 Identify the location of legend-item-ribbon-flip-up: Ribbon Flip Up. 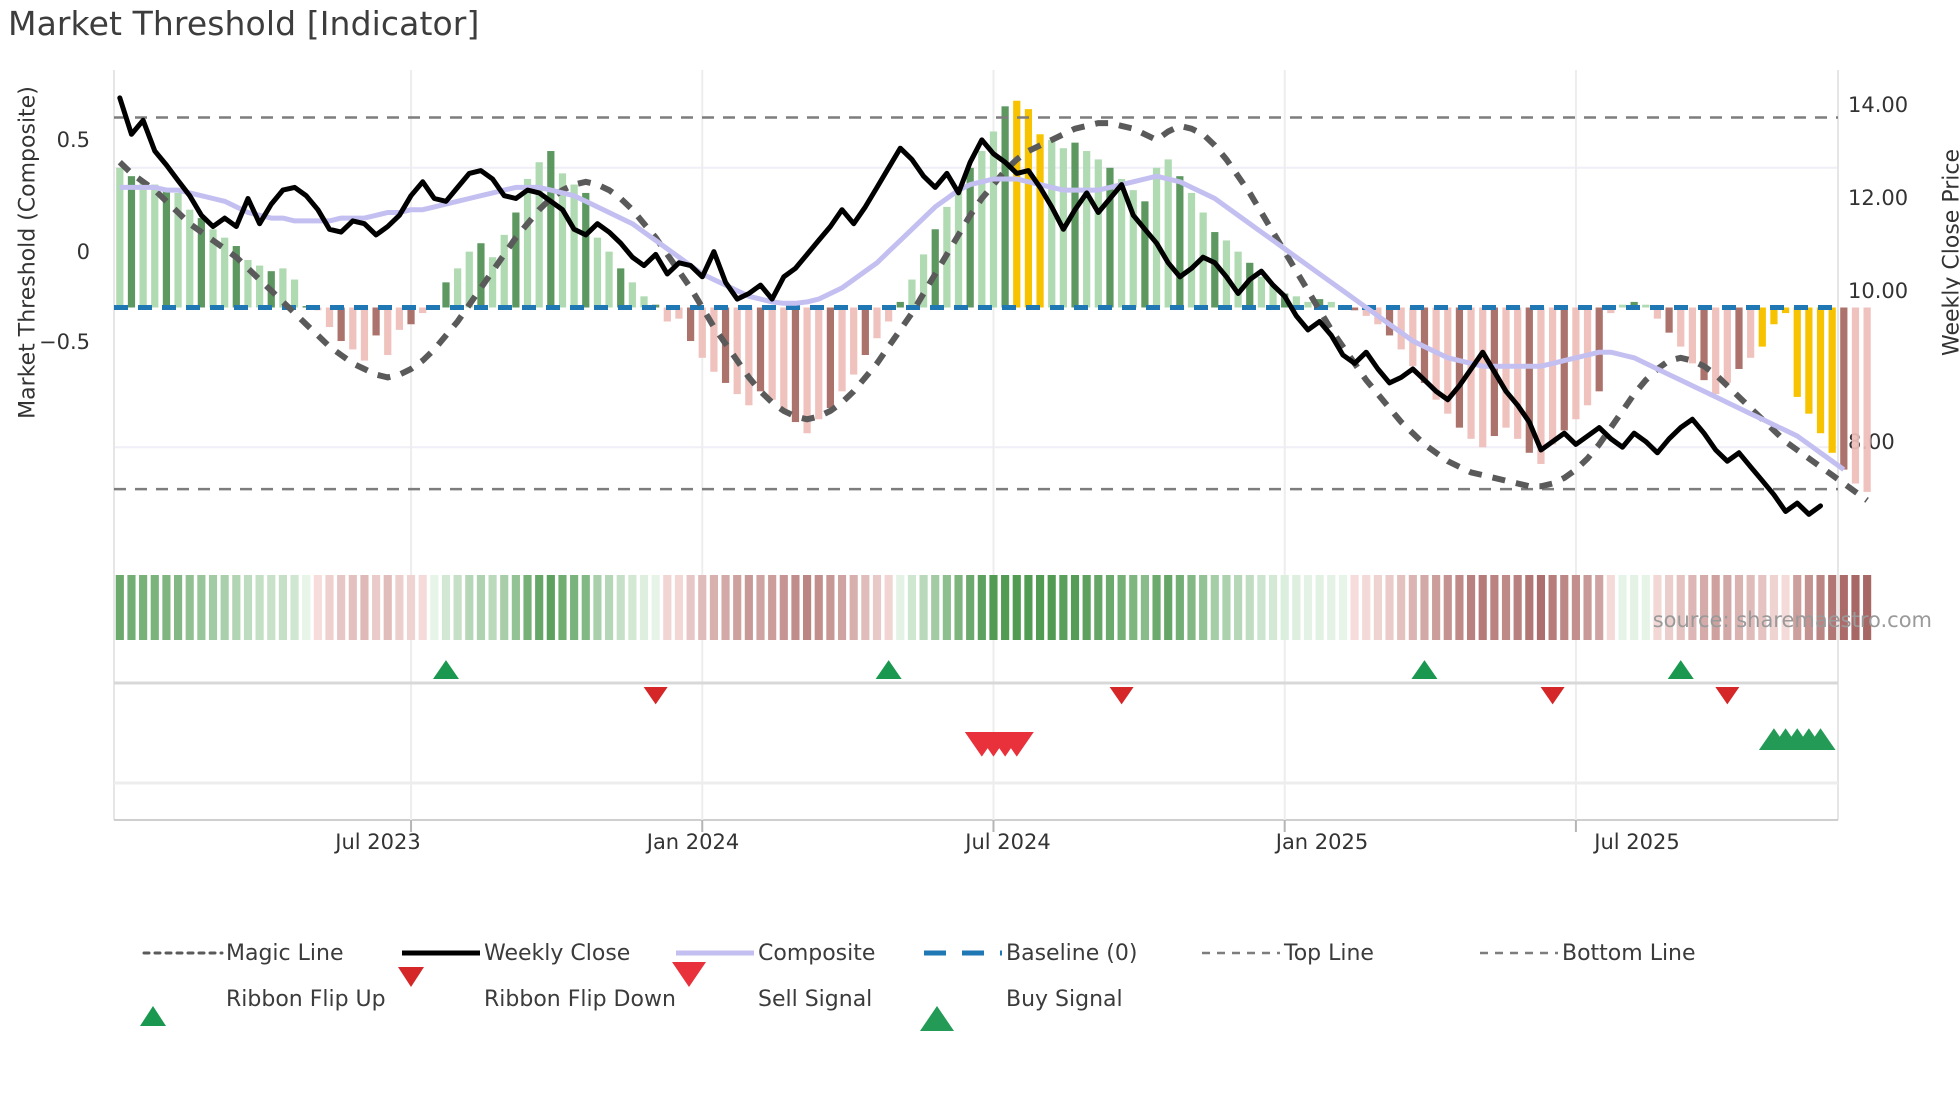
(269, 1001).